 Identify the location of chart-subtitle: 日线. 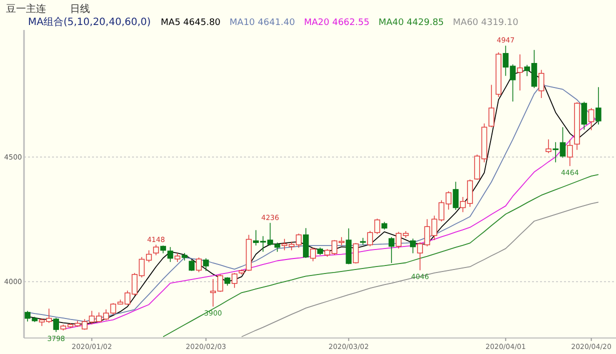
(80, 9).